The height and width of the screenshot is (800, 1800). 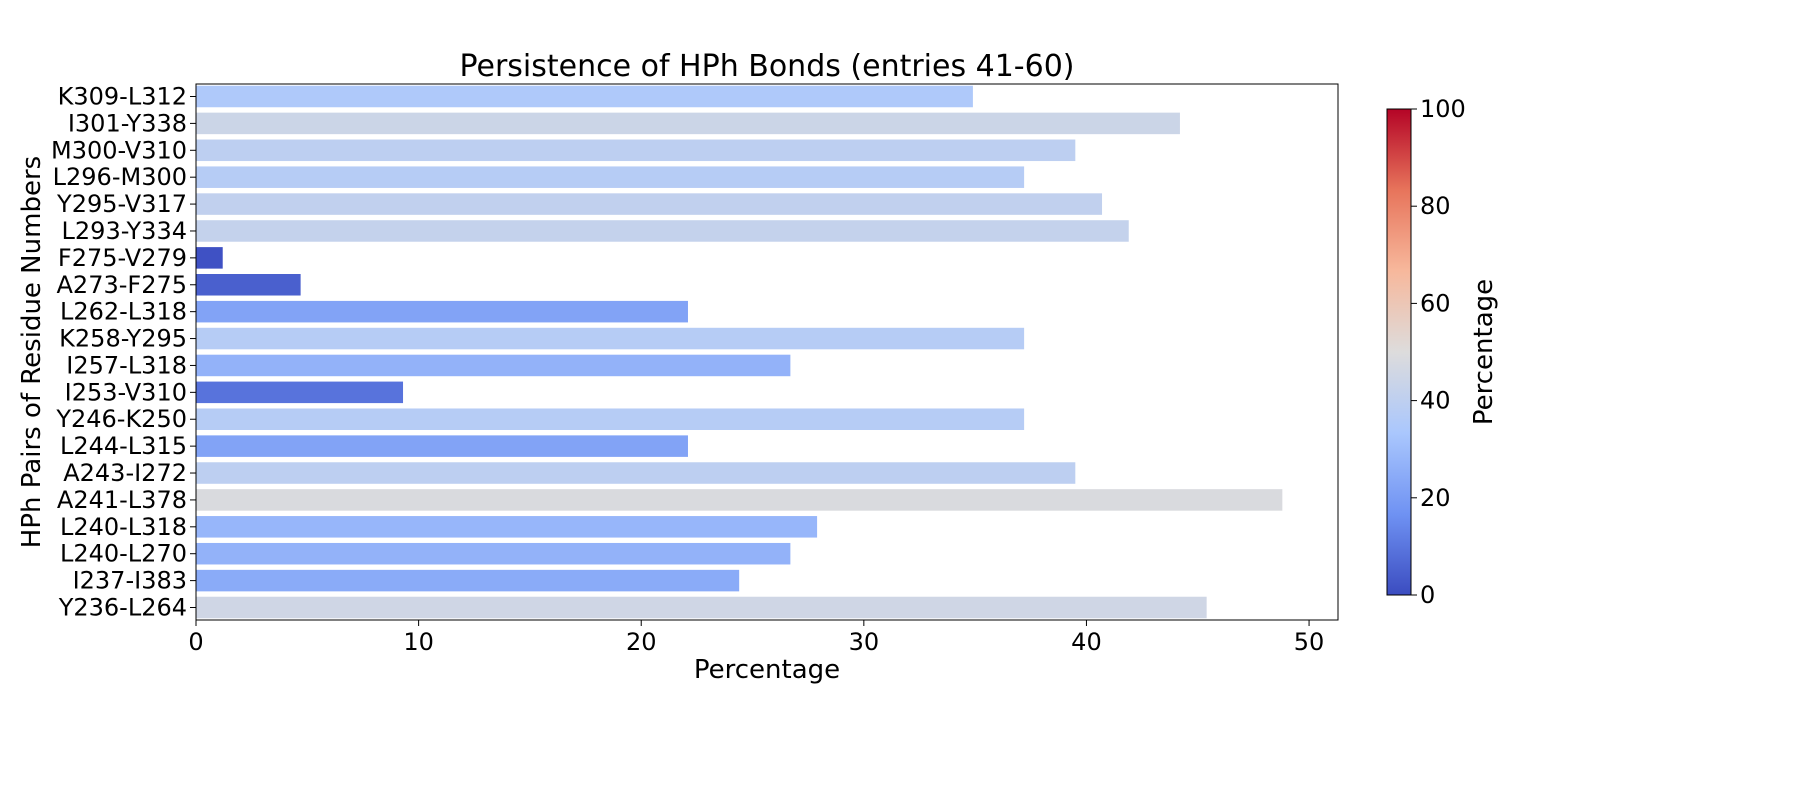 I want to click on y-axis-label: HPh Pairs of Residue Numbers, so click(x=32, y=352).